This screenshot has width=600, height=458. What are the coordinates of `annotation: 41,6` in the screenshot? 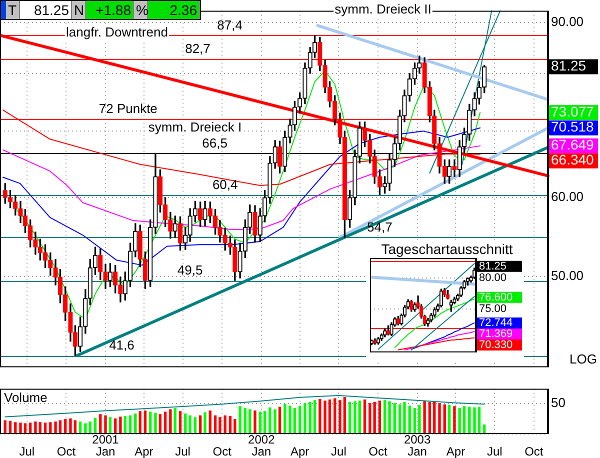 It's located at (121, 345).